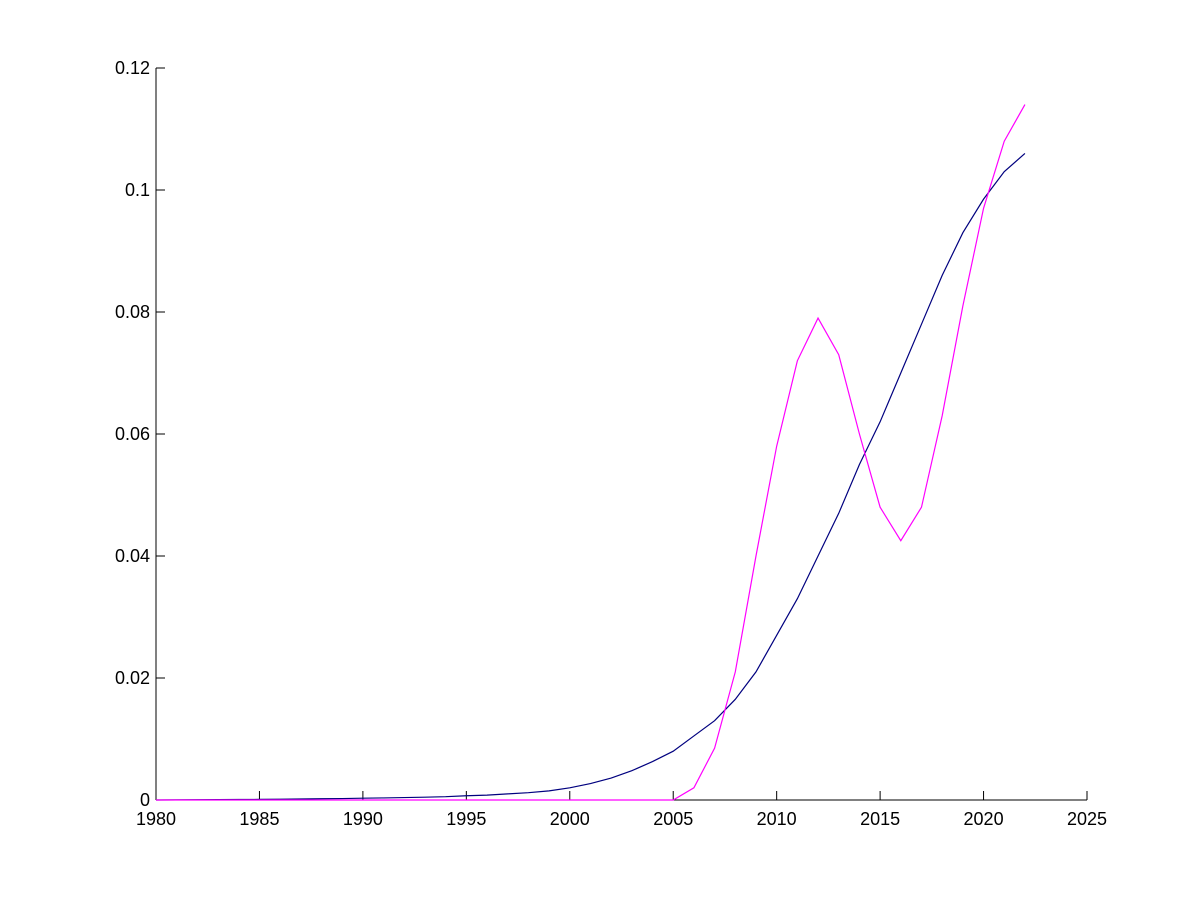 The width and height of the screenshot is (1200, 900). Describe the element at coordinates (880, 819) in the screenshot. I see `x-tick-label: 2015` at that location.